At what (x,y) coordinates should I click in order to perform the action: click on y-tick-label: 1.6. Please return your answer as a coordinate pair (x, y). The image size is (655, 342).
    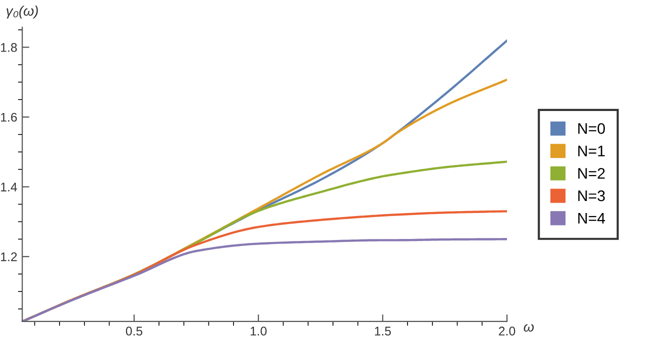
    Looking at the image, I should click on (8, 117).